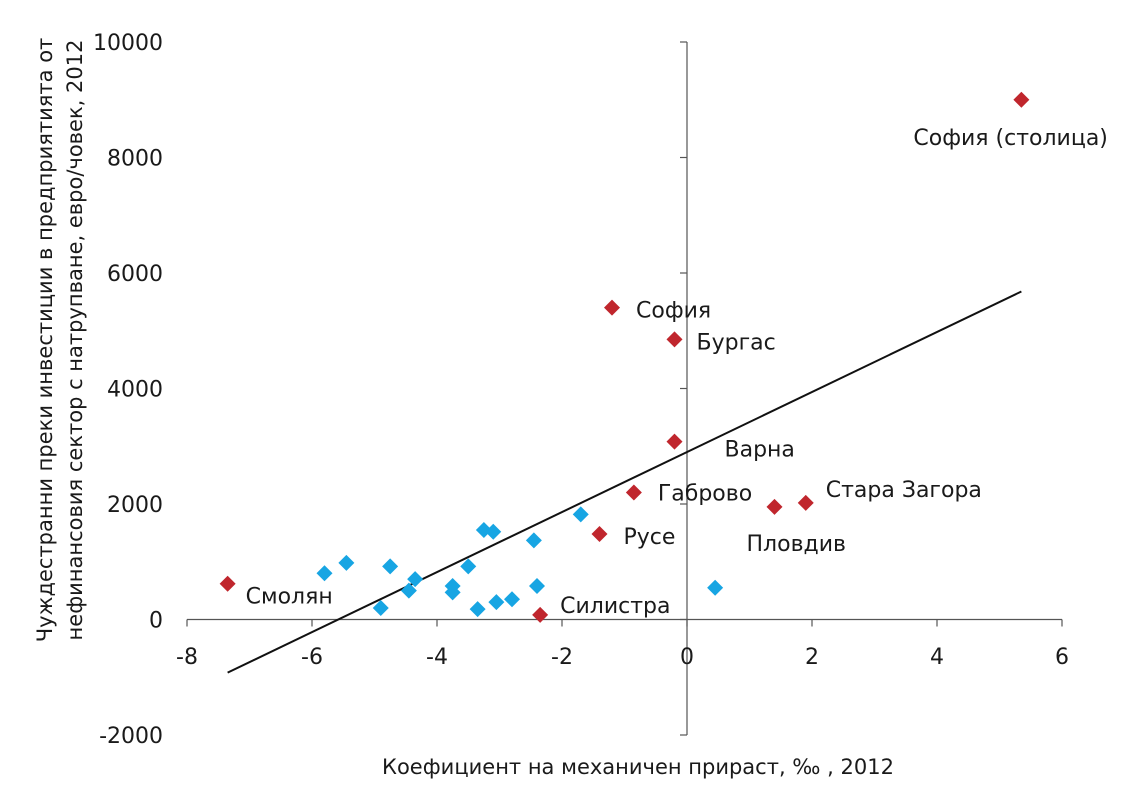 This screenshot has width=1133, height=801. What do you see at coordinates (760, 450) in the screenshot?
I see `point-label: Варна` at bounding box center [760, 450].